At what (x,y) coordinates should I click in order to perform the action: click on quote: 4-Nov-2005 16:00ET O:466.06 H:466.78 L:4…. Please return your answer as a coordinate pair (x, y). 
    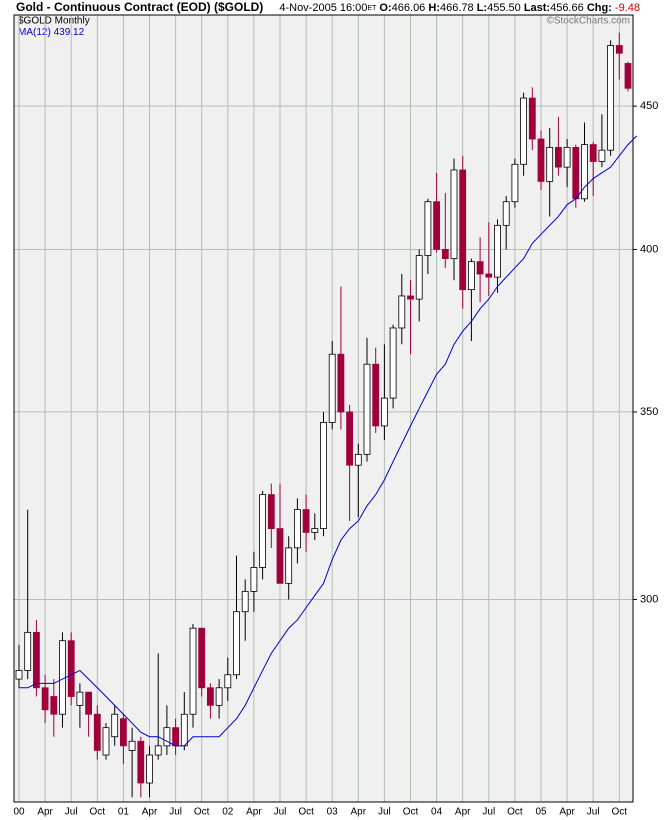
    Looking at the image, I should click on (459, 8).